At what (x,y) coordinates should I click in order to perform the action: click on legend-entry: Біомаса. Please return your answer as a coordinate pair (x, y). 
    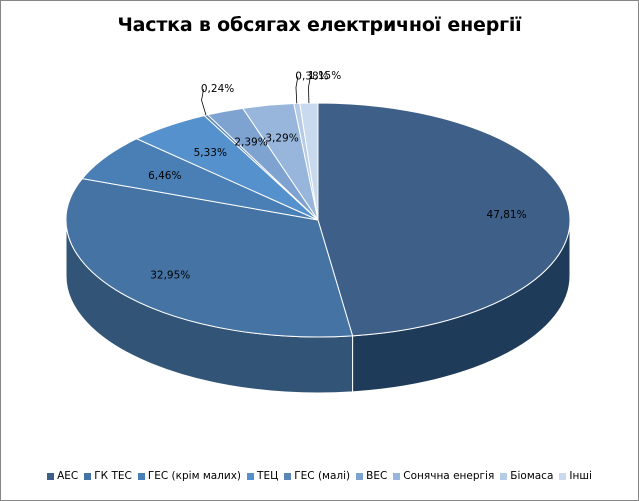
    Looking at the image, I should click on (526, 476).